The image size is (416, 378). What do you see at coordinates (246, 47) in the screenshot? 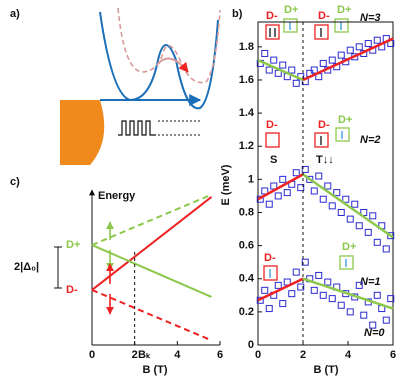
I see `y-tick-label: 1.8` at bounding box center [246, 47].